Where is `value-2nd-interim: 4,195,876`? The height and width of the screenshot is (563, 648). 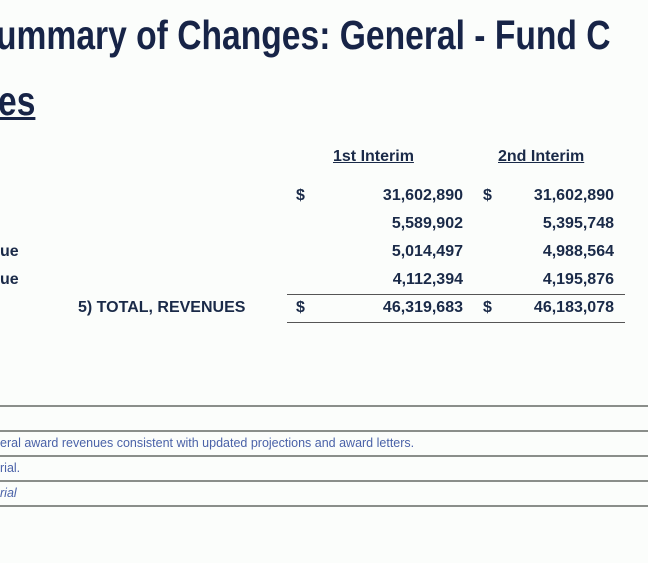
value-2nd-interim: 4,195,876 is located at coordinates (578, 279).